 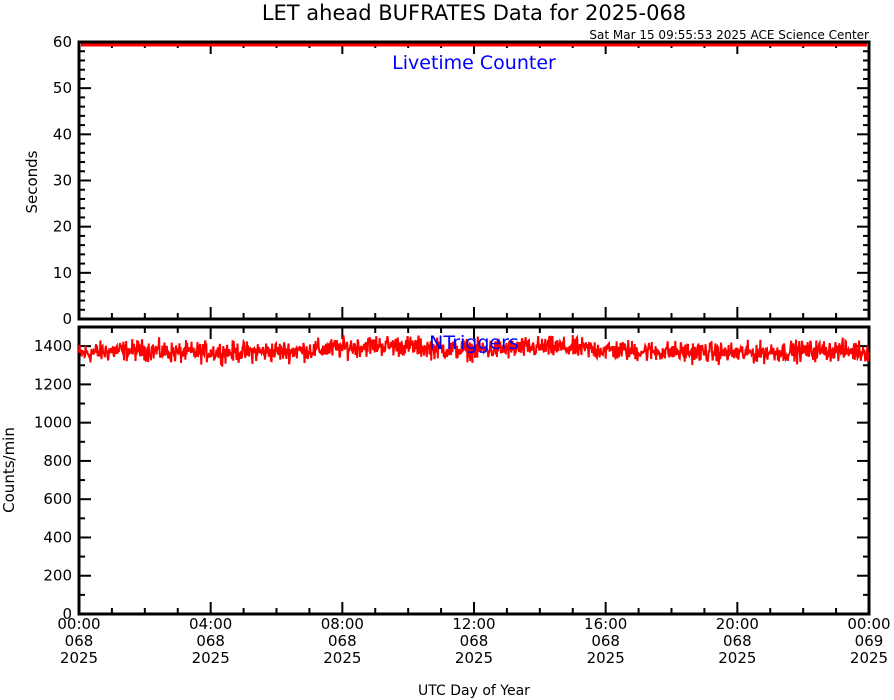 I want to click on x-tick-label: 08:00, so click(x=342, y=624).